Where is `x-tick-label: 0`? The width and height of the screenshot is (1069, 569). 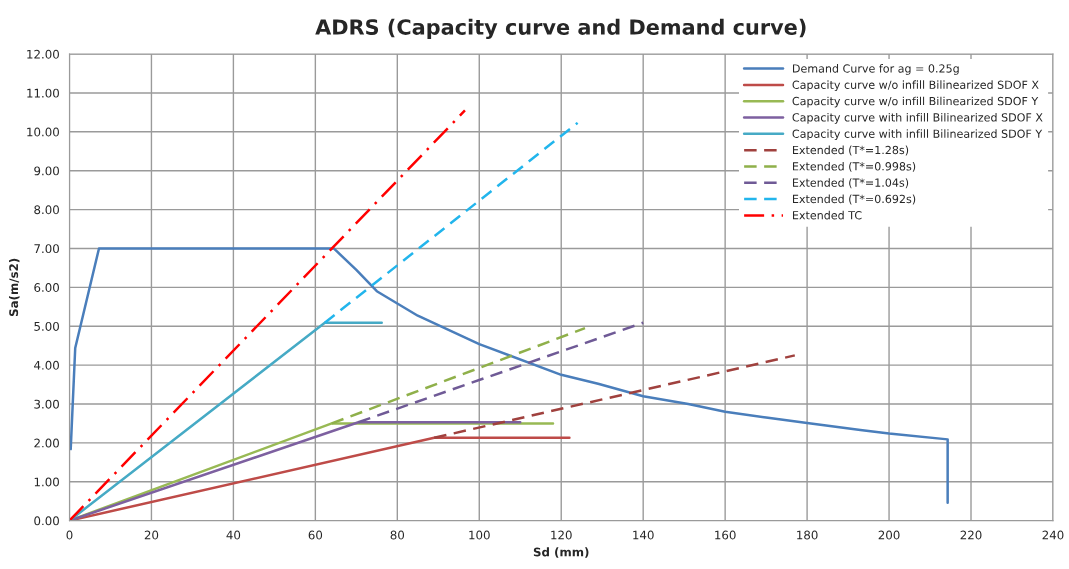 x-tick-label: 0 is located at coordinates (69, 535).